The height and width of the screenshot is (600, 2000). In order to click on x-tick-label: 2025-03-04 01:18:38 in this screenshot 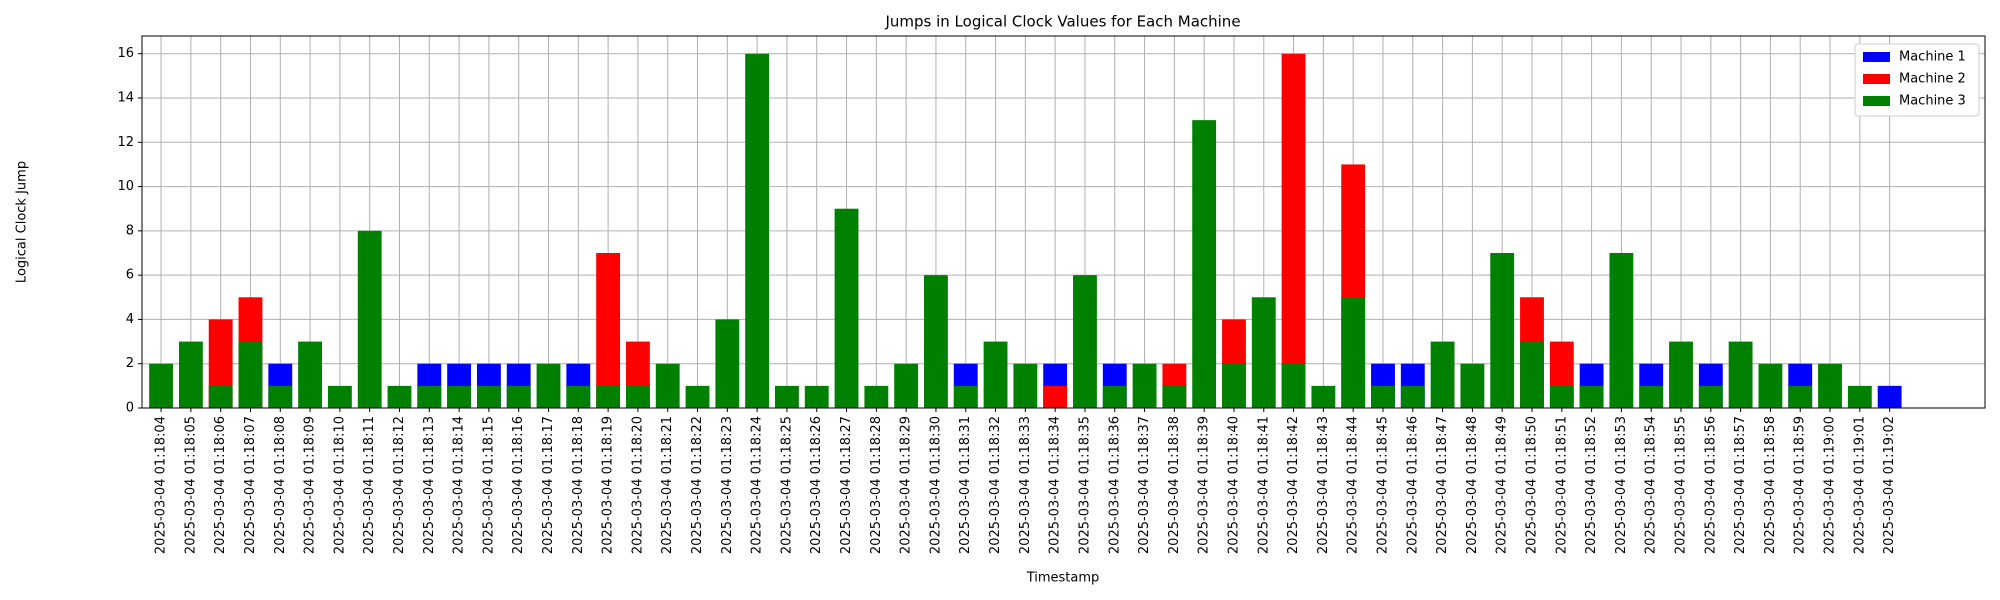, I will do `click(1174, 485)`.